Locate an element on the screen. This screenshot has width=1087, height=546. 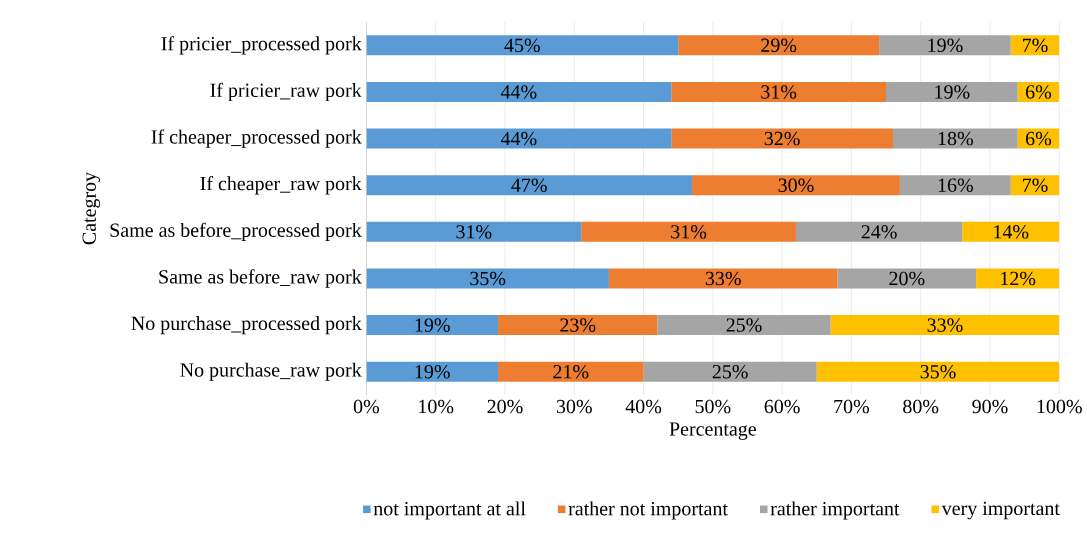
legend-label: rather important is located at coordinates (835, 510).